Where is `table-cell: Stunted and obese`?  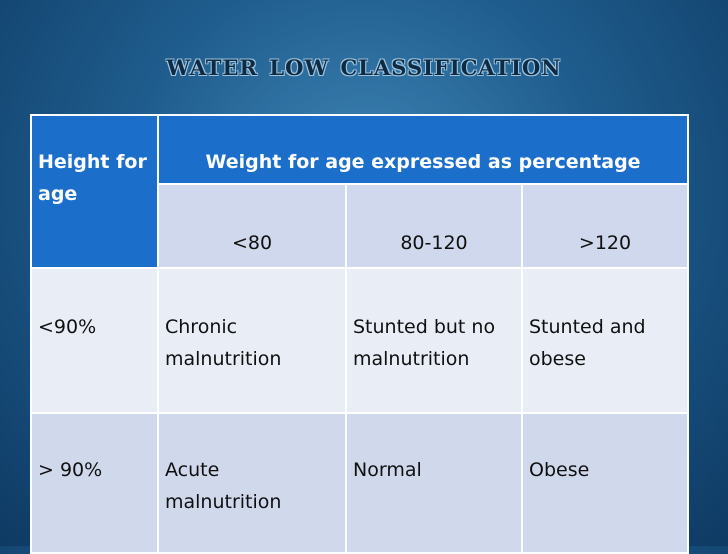 table-cell: Stunted and obese is located at coordinates (605, 340).